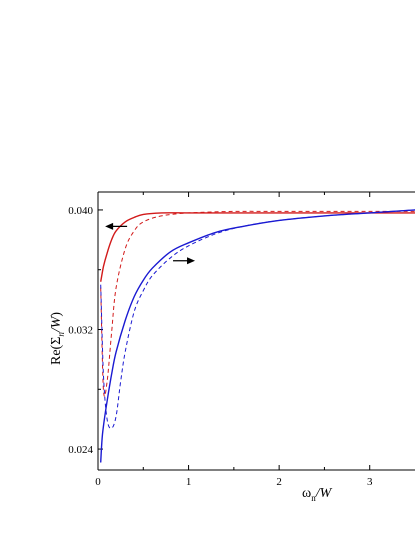  Describe the element at coordinates (313, 498) in the screenshot. I see `x-label-sub: n` at that location.